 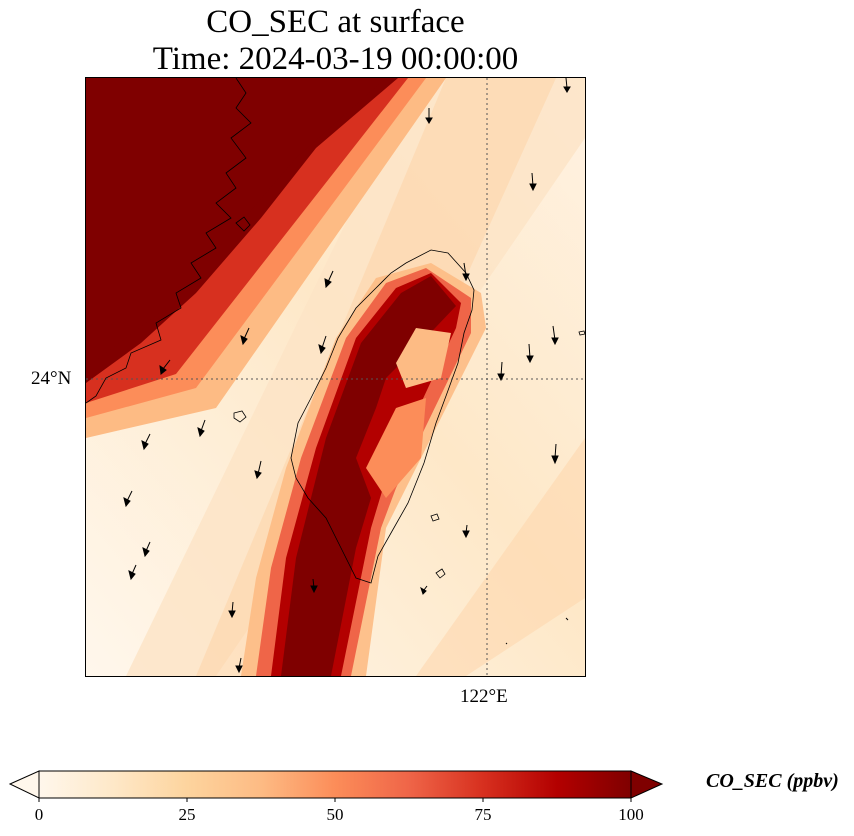 What do you see at coordinates (423, 358) in the screenshot?
I see `taiwan-light-patch-north` at bounding box center [423, 358].